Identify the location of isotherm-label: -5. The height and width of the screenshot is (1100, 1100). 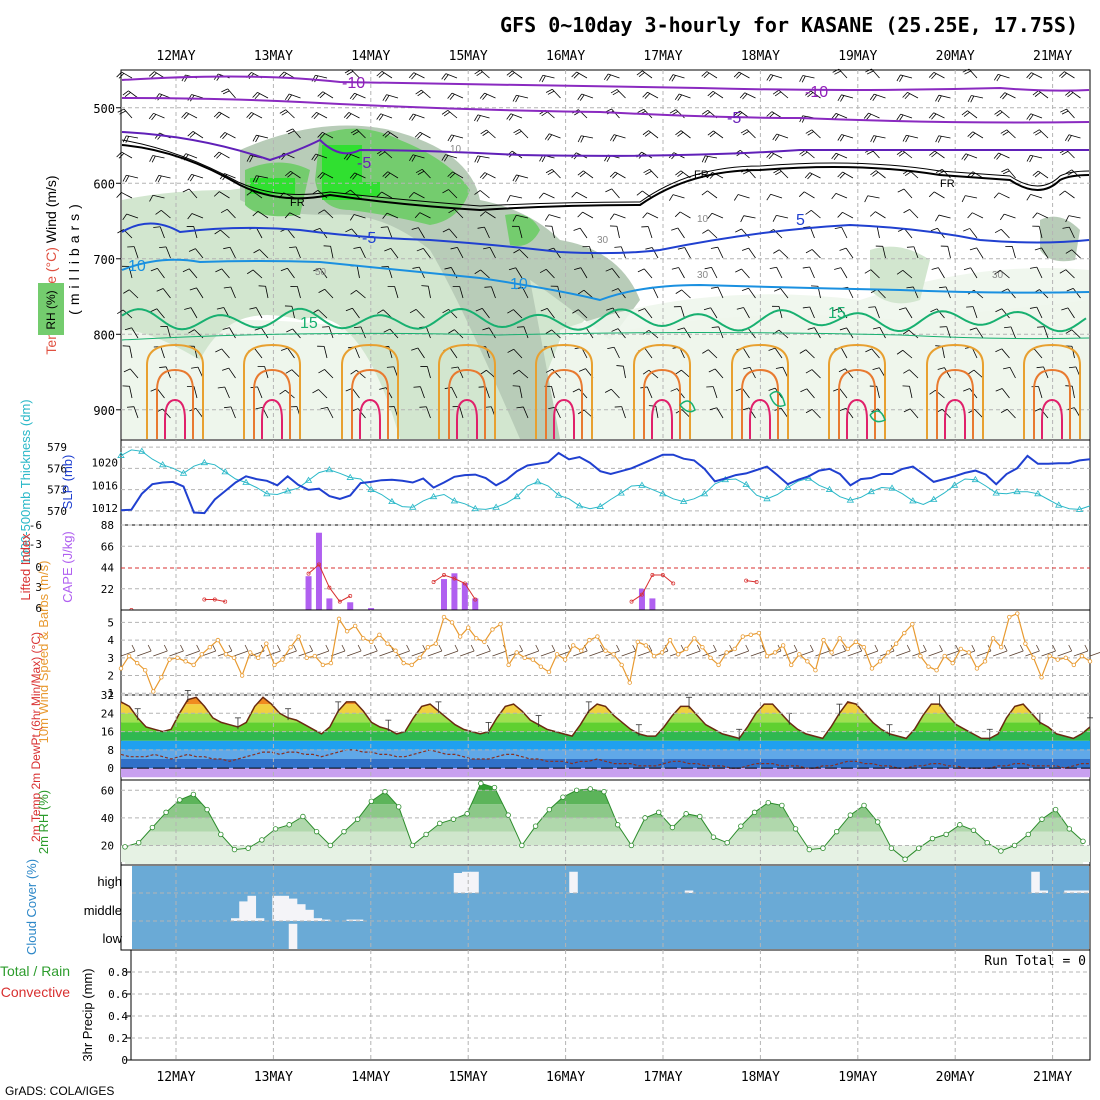
(369, 238).